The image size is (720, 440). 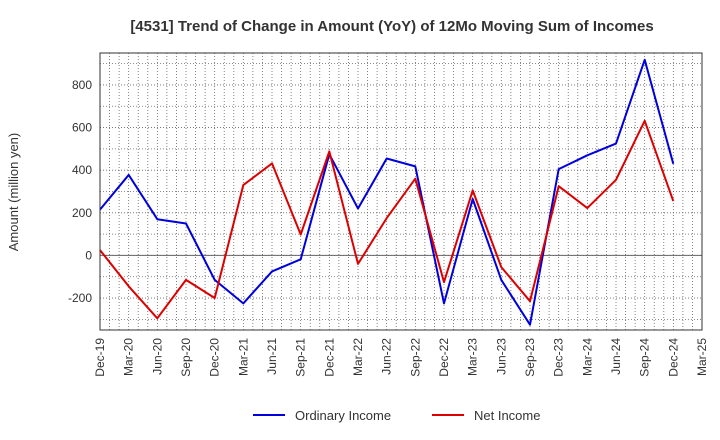 I want to click on x-tick-label: Jun-20, so click(x=157, y=356).